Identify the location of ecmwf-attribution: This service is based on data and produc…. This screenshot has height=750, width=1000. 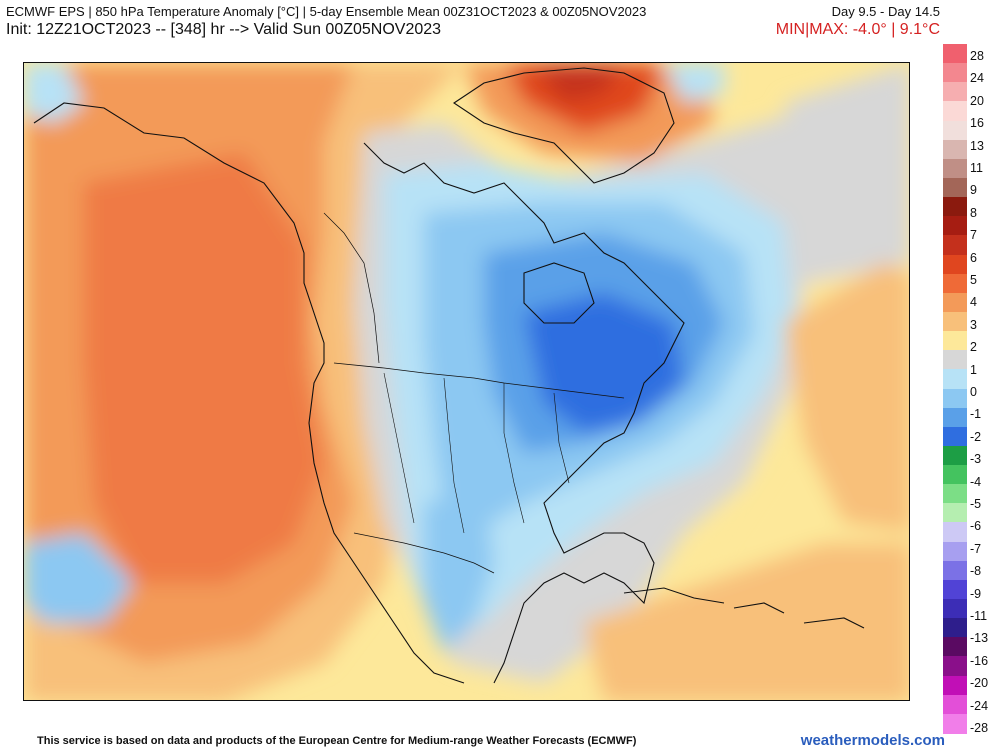
(337, 741).